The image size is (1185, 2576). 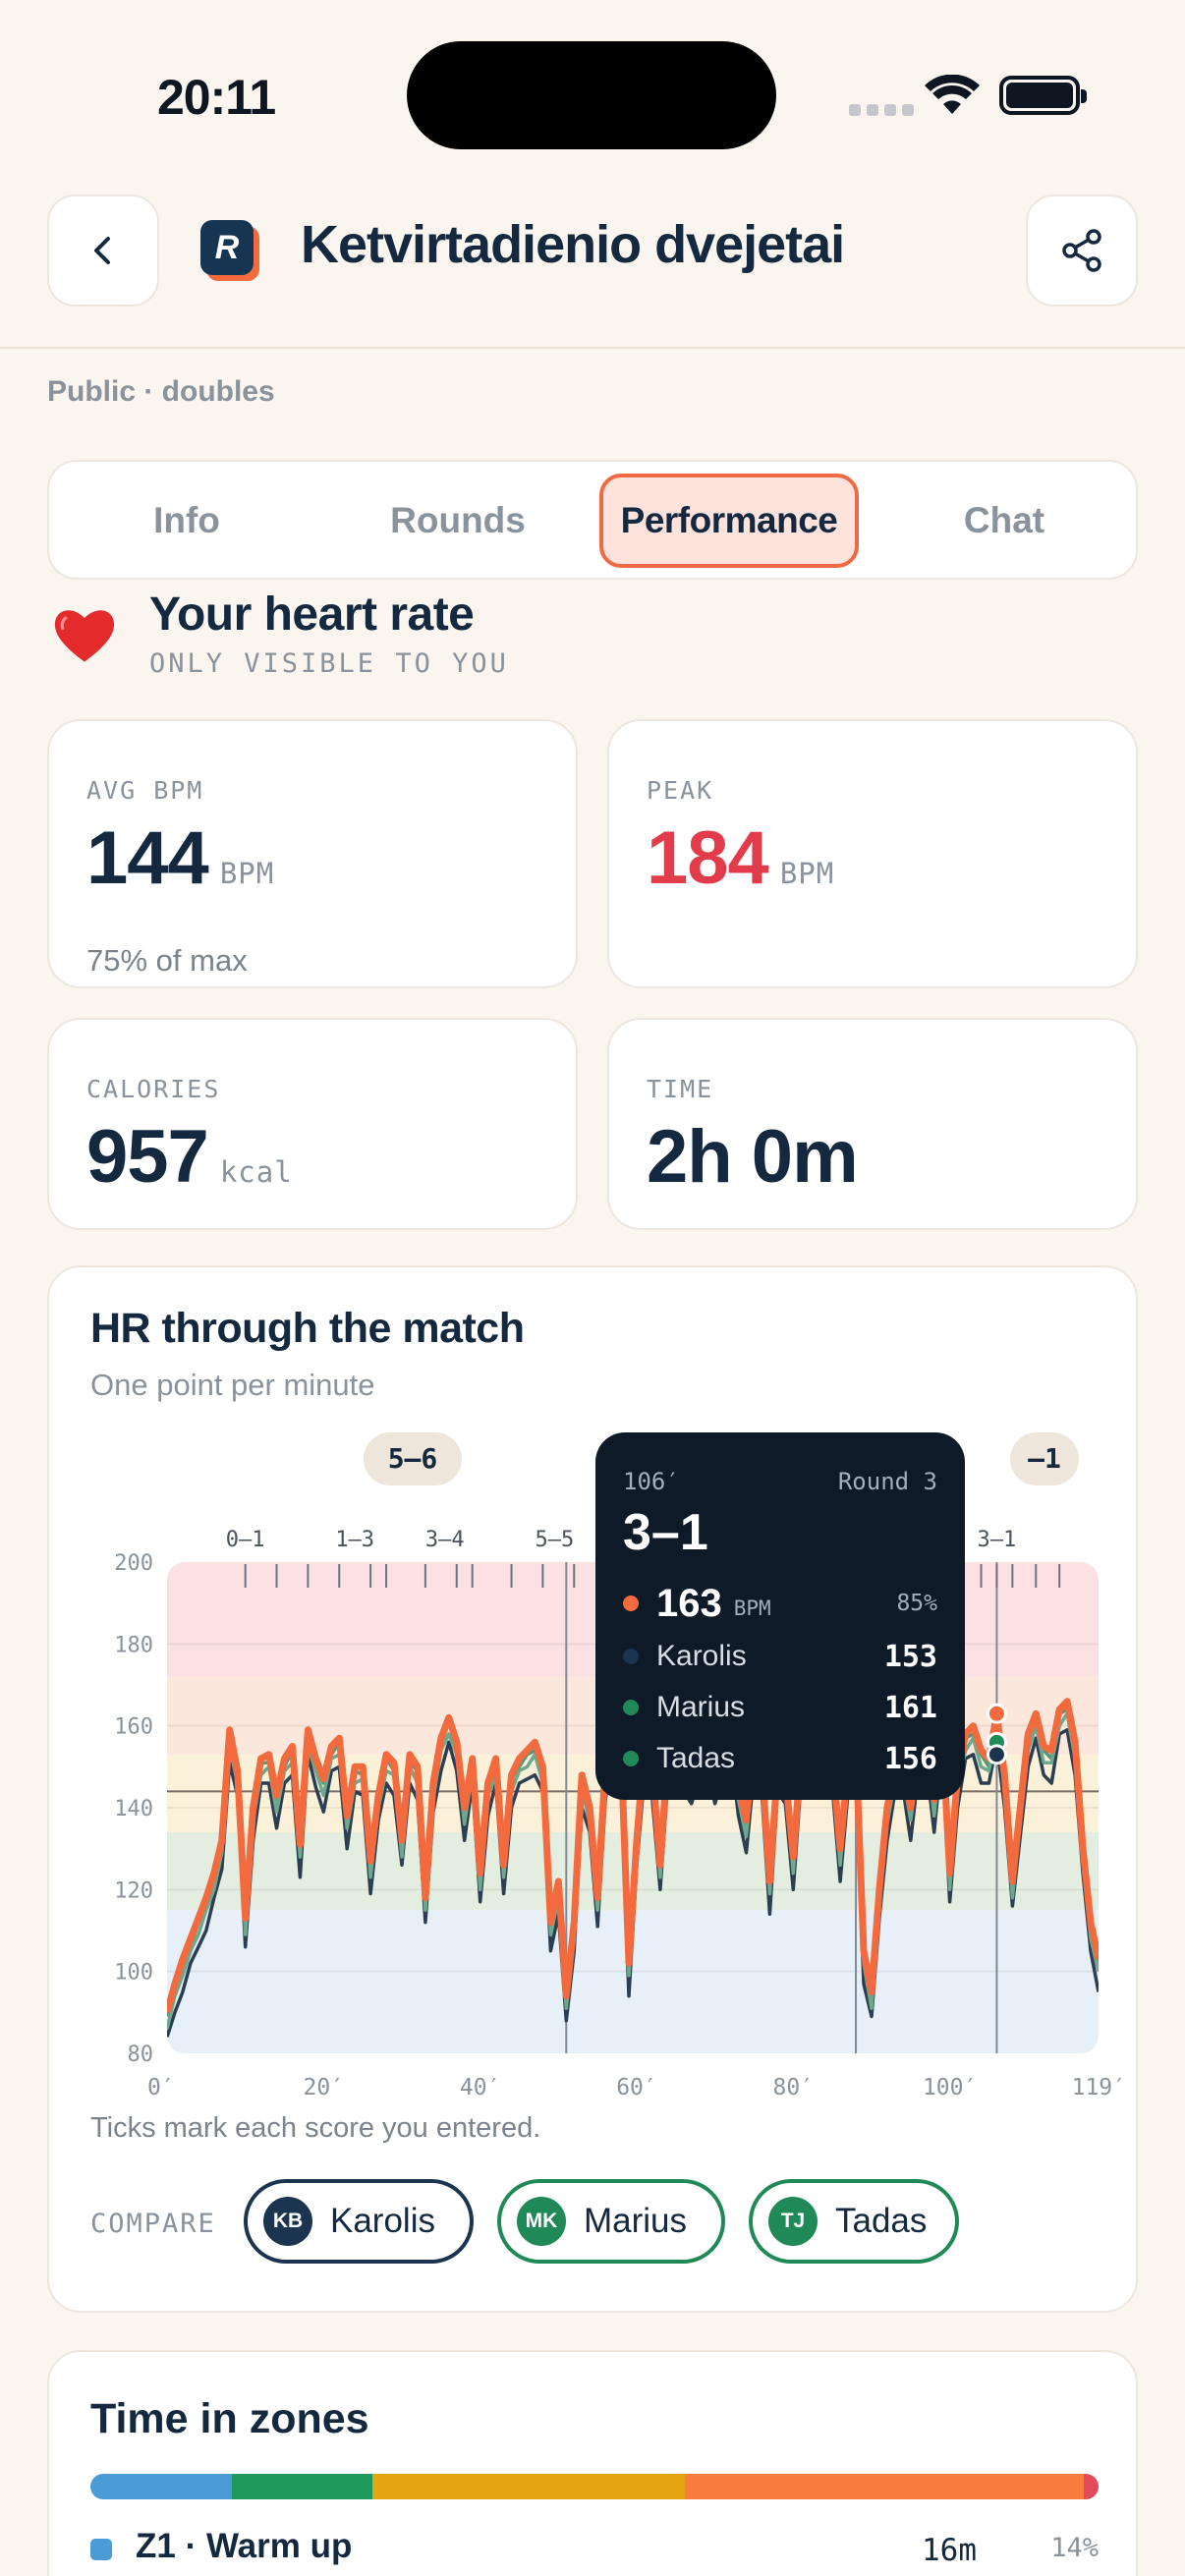 What do you see at coordinates (554, 1540) in the screenshot?
I see `score-label: 5–5` at bounding box center [554, 1540].